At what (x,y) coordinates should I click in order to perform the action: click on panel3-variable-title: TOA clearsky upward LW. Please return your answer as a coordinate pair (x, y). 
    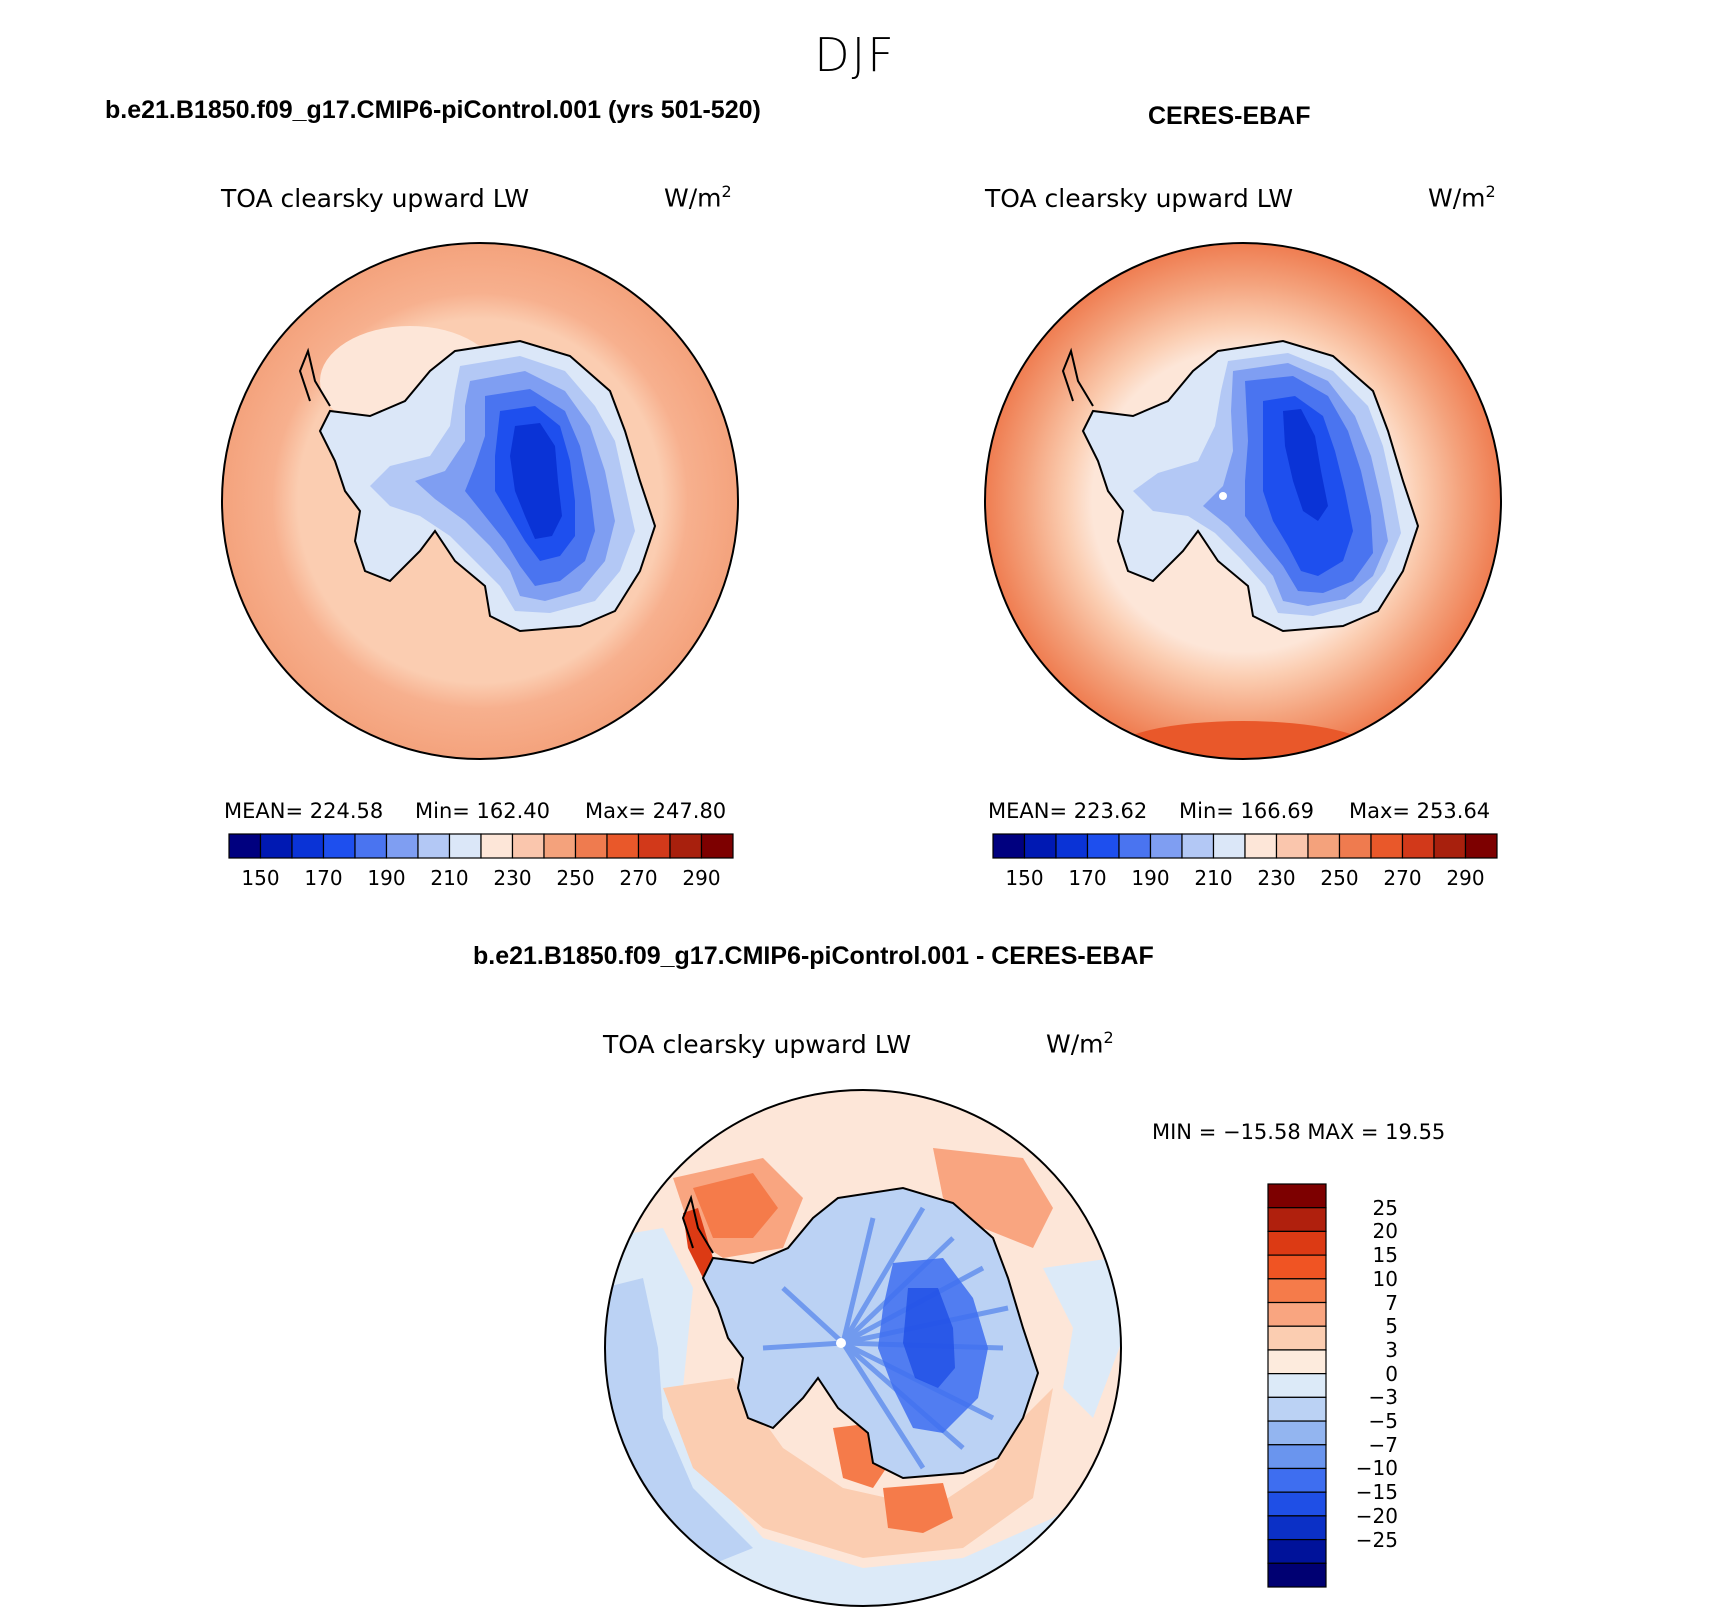
    Looking at the image, I should click on (757, 1044).